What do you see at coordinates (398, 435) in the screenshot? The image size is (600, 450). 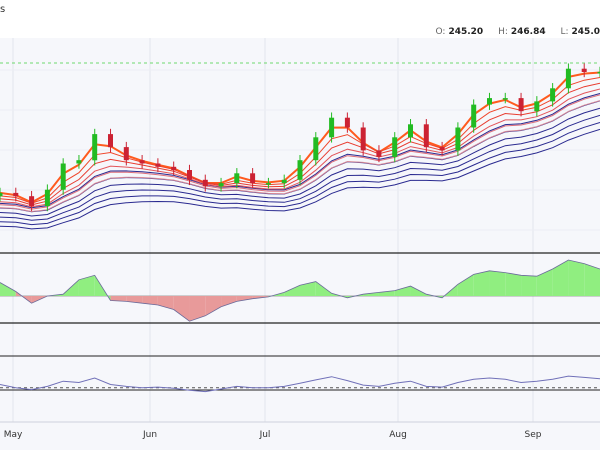 I see `x-tick-label: Aug` at bounding box center [398, 435].